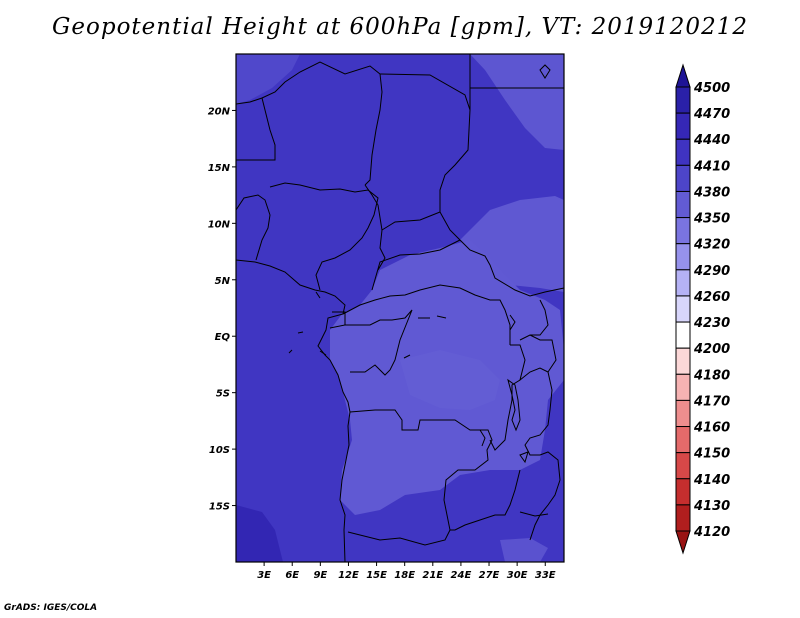 The height and width of the screenshot is (618, 800). Describe the element at coordinates (461, 575) in the screenshot. I see `lon-tick-label: 24E` at that location.